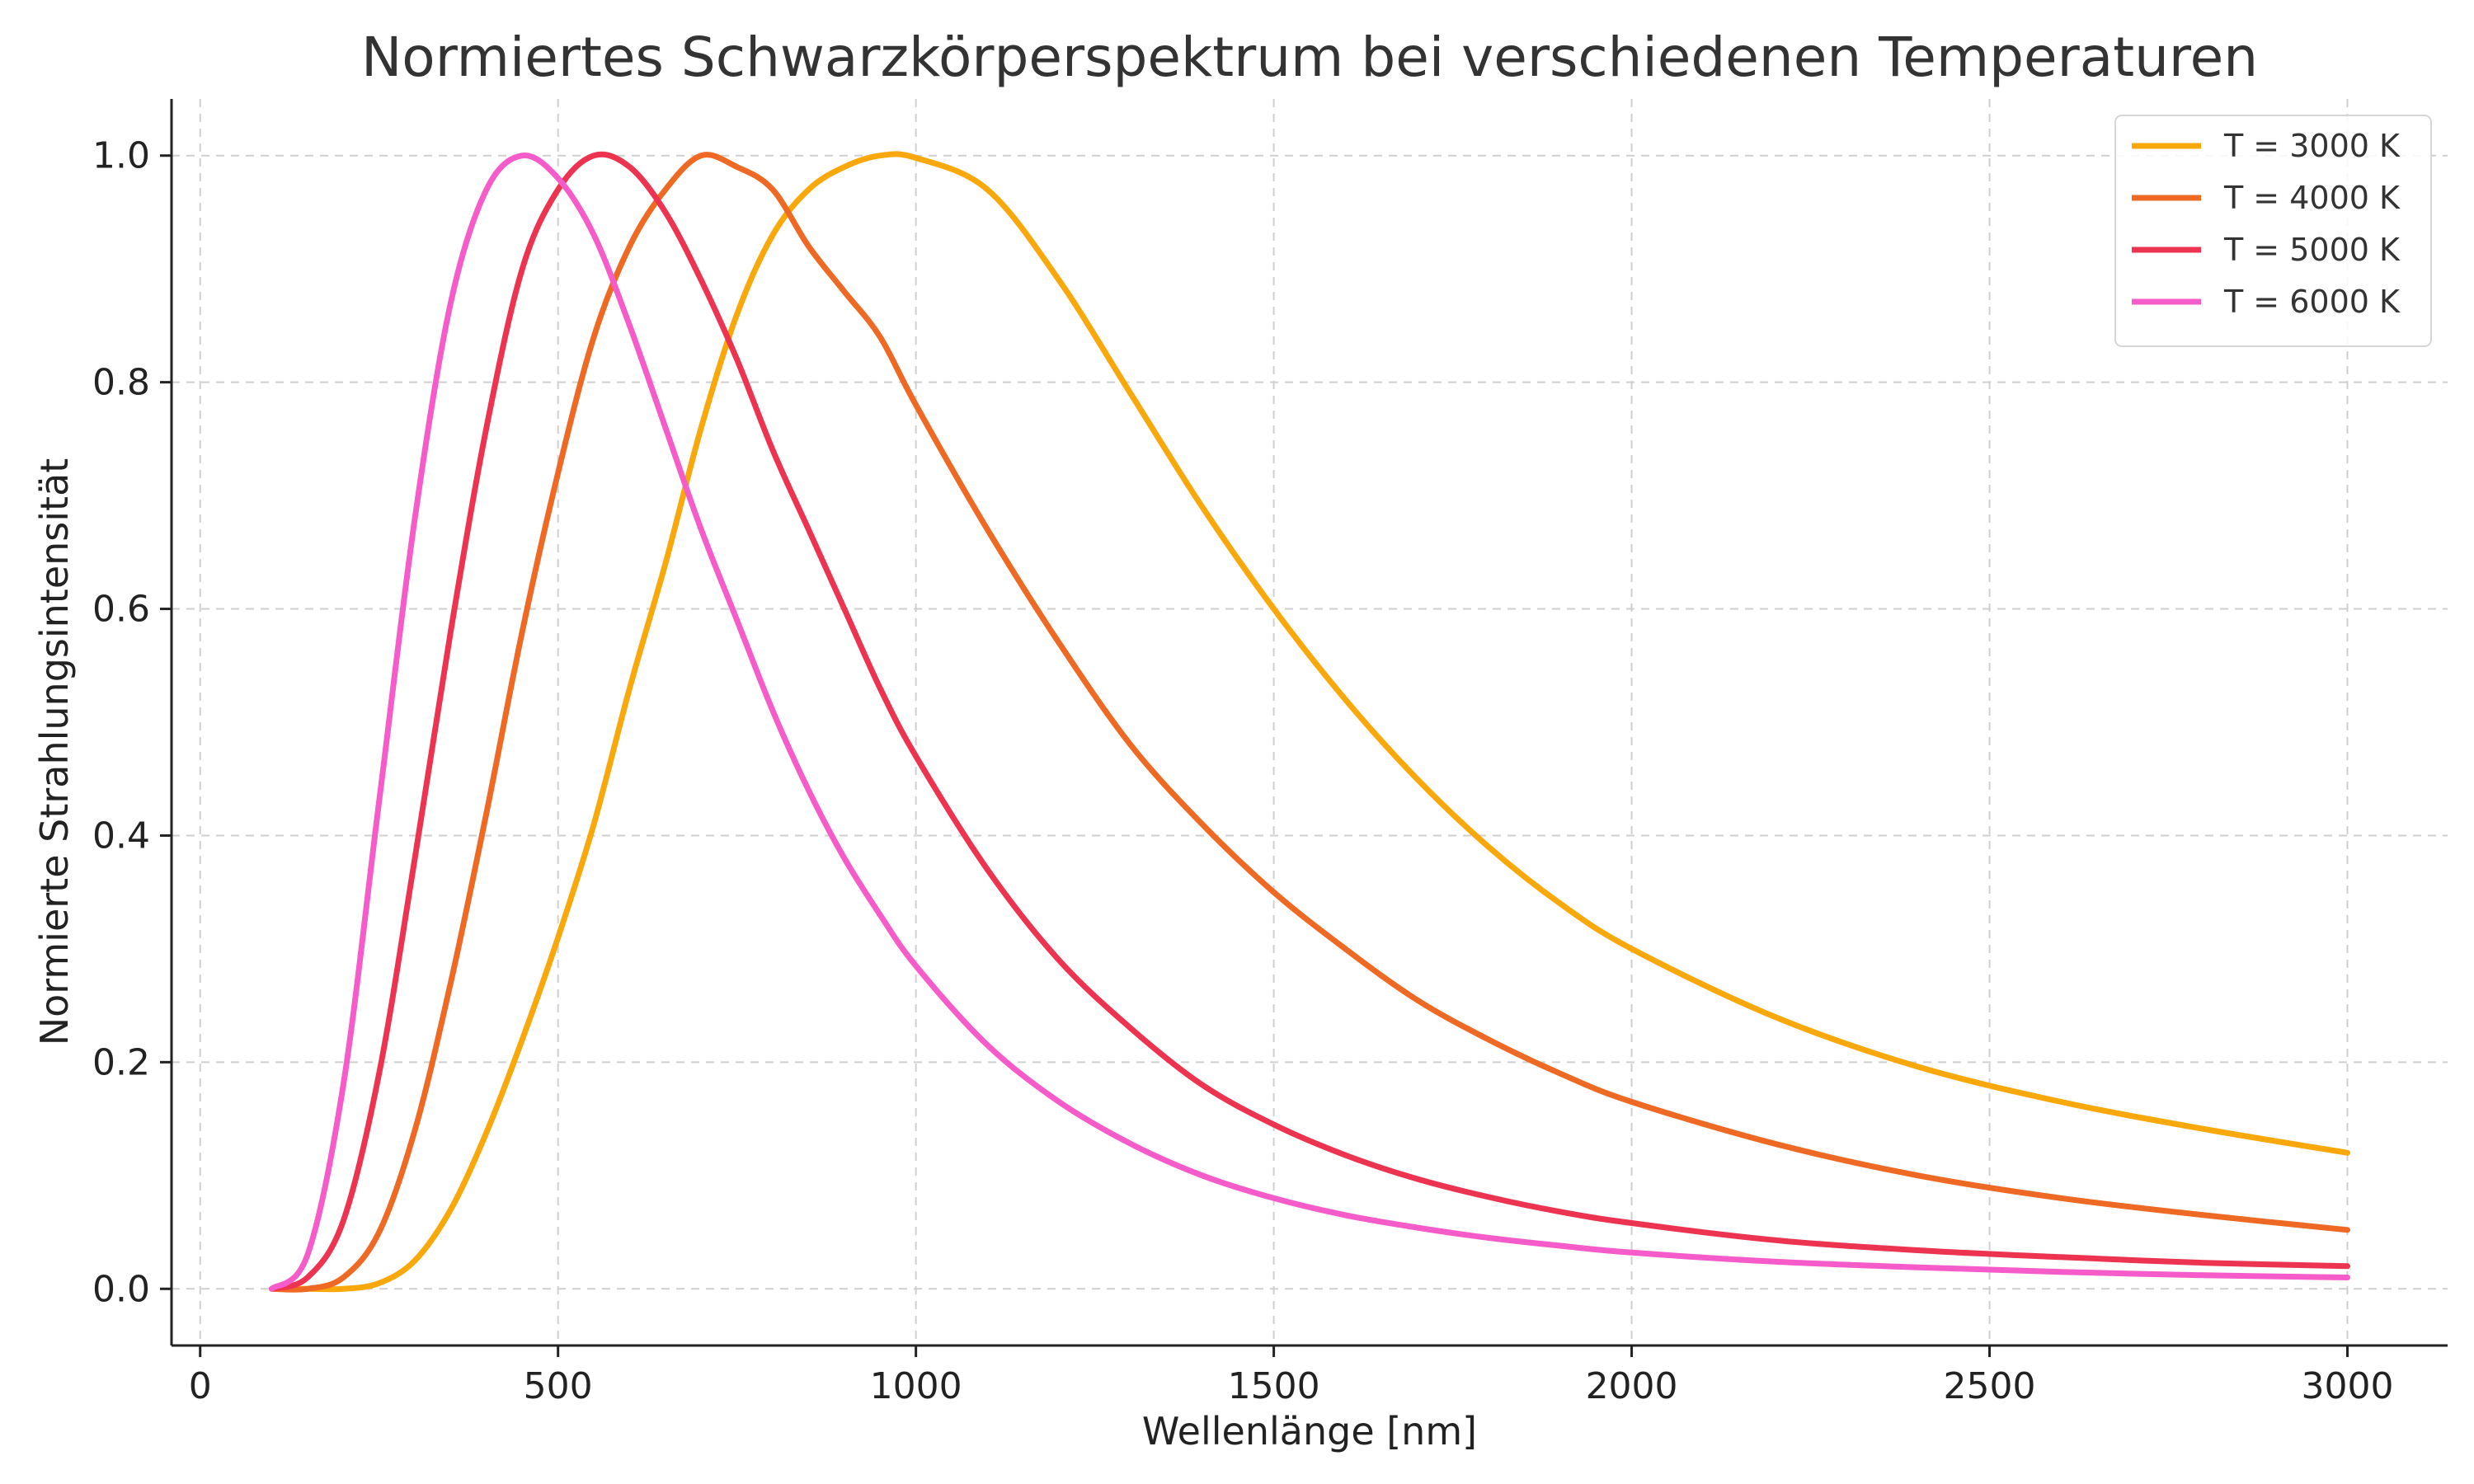  Describe the element at coordinates (121, 836) in the screenshot. I see `y-tick-label: 0.4` at that location.